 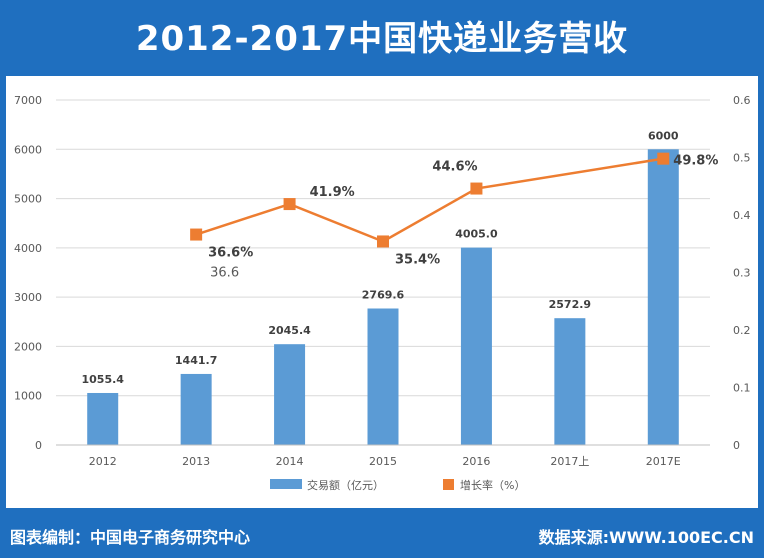 I want to click on x-tick-label: 2017上, so click(x=569, y=461).